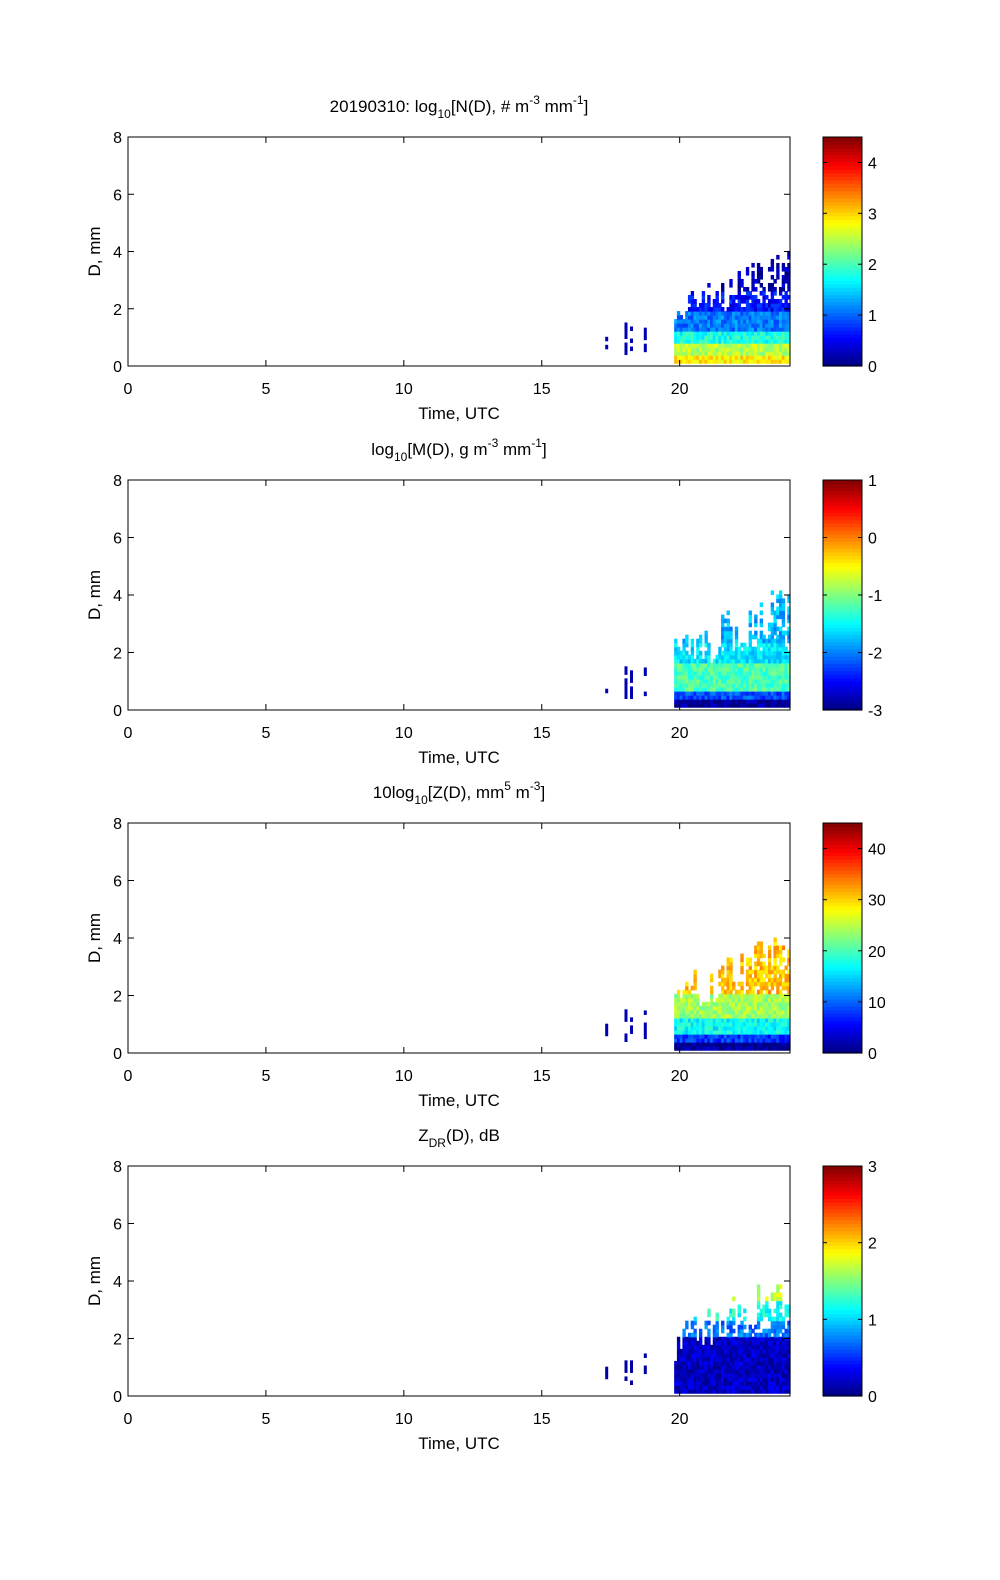 The width and height of the screenshot is (1000, 1580). Describe the element at coordinates (117, 539) in the screenshot. I see `y-tick-label: 6` at that location.